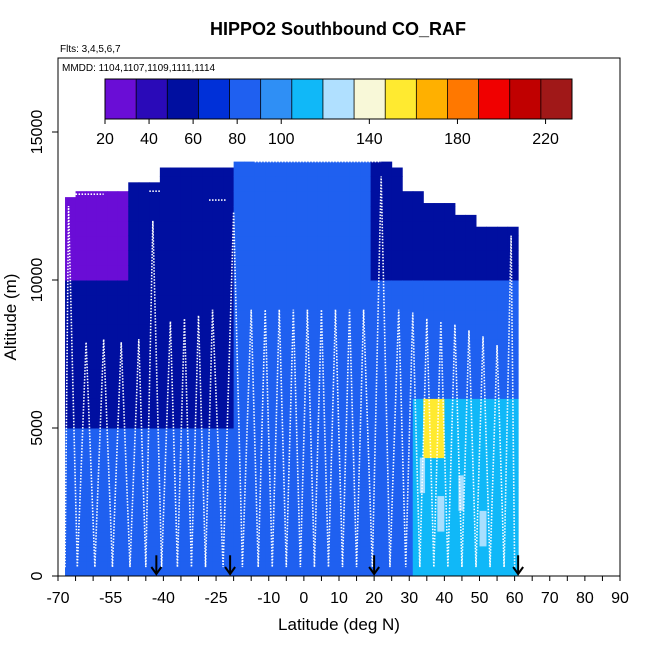 Image resolution: width=650 pixels, height=650 pixels. Describe the element at coordinates (339, 624) in the screenshot. I see `x-axis-label: Latitude (deg N)` at that location.